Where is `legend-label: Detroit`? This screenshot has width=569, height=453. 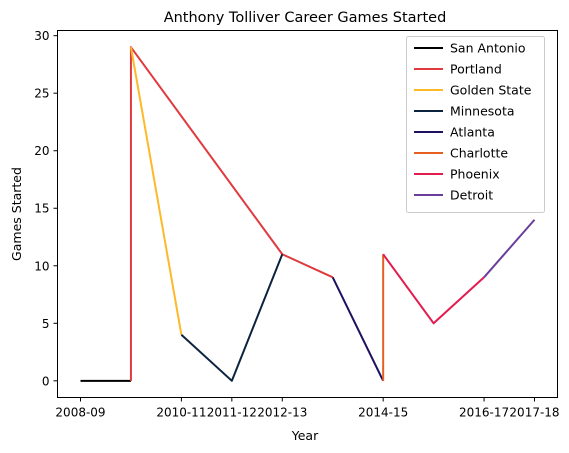
legend-label: Detroit is located at coordinates (471, 195).